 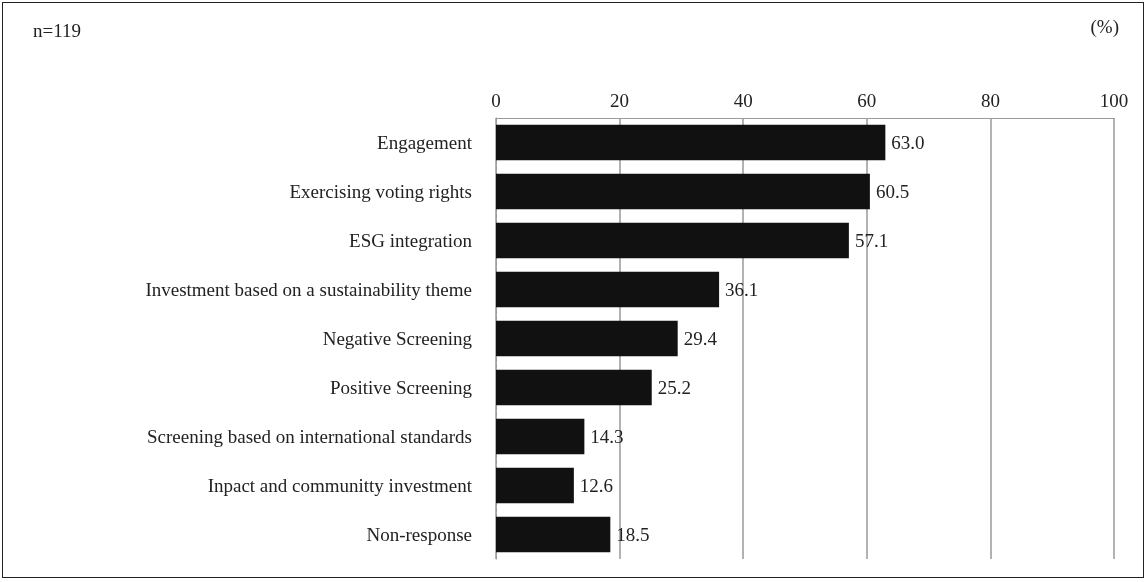 I want to click on data-label: 57.1, so click(x=871, y=240).